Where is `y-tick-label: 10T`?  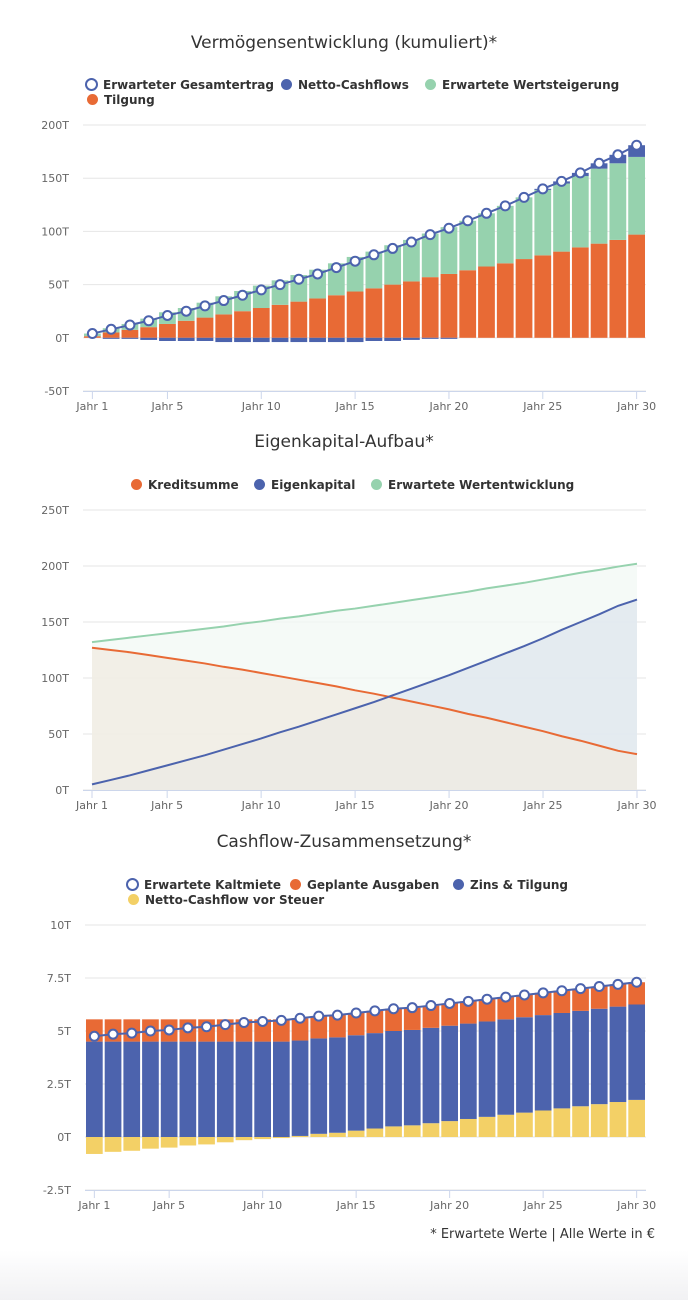
y-tick-label: 10T is located at coordinates (60, 925).